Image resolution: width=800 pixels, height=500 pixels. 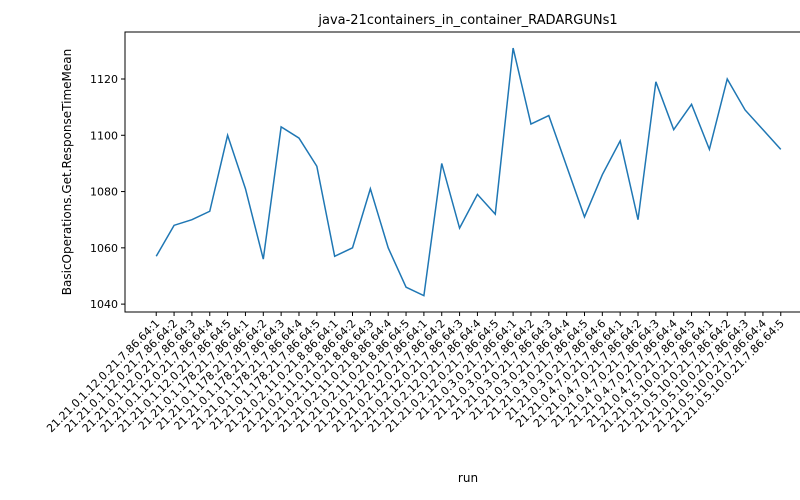 I want to click on y-tick-label: 1060, so click(x=104, y=248).